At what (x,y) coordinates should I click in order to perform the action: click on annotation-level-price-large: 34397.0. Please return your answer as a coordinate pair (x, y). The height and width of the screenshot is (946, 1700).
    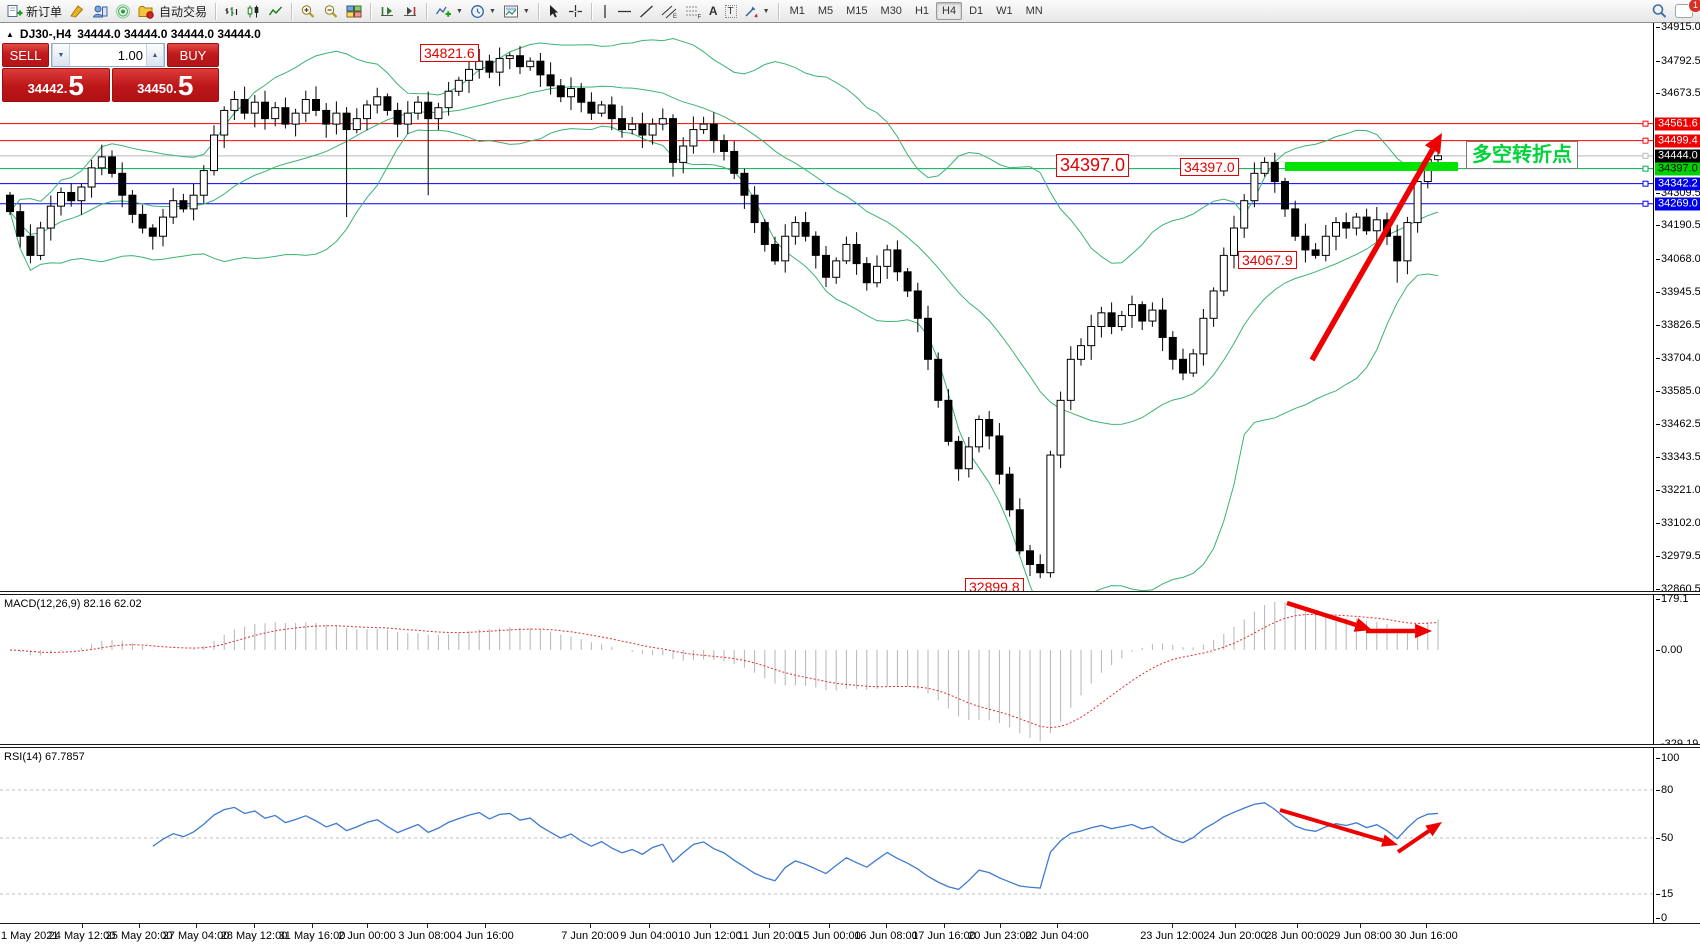
    Looking at the image, I should click on (1093, 165).